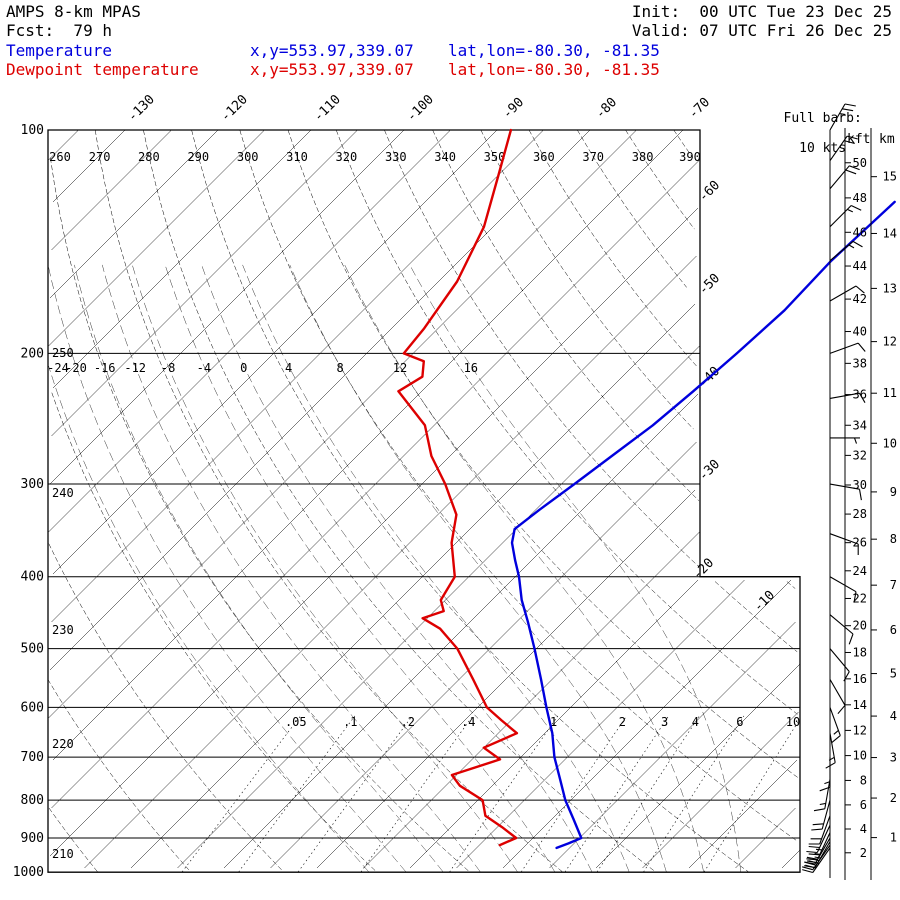 The image size is (900, 900). I want to click on km-value: 7, so click(893, 585).